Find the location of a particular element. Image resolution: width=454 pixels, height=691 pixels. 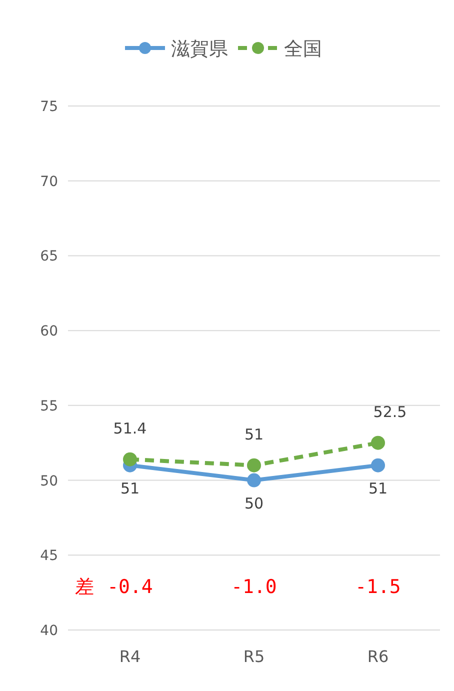

y-tick-label: 65 is located at coordinates (49, 256).